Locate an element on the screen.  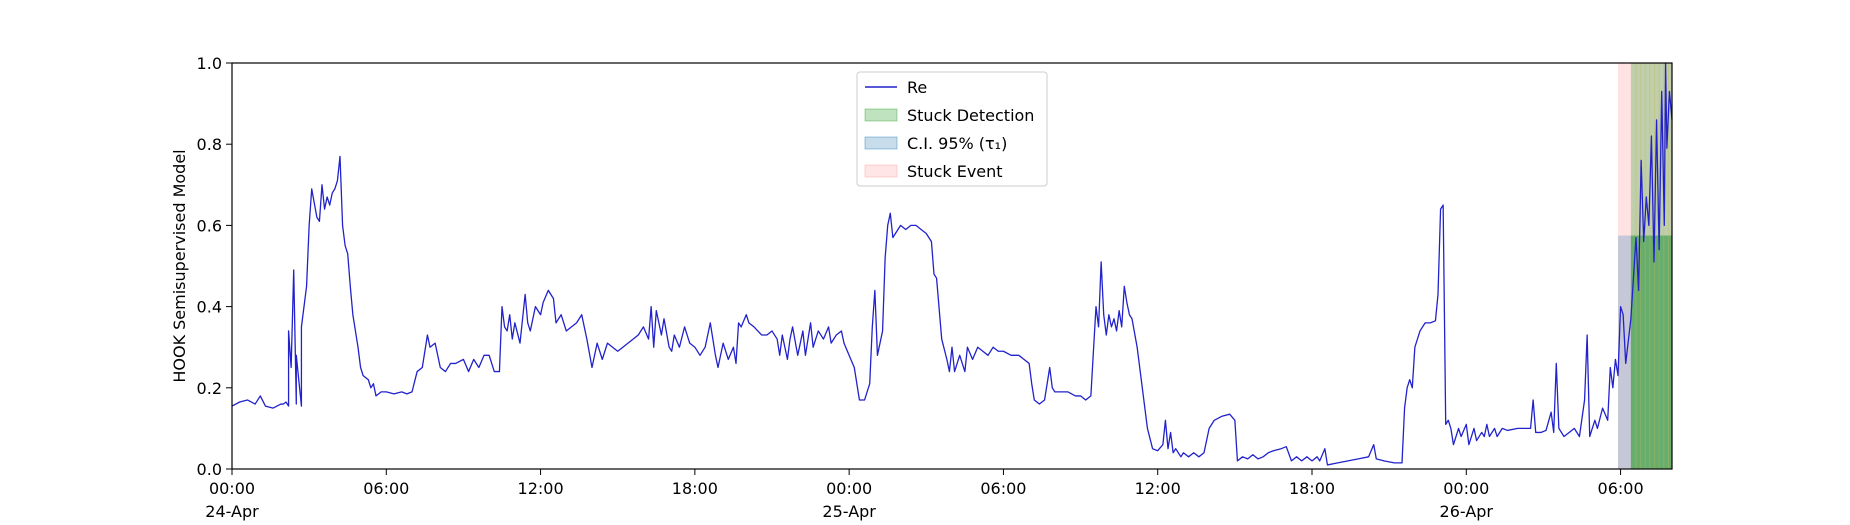
legend-label: Stuck Event is located at coordinates (955, 171).